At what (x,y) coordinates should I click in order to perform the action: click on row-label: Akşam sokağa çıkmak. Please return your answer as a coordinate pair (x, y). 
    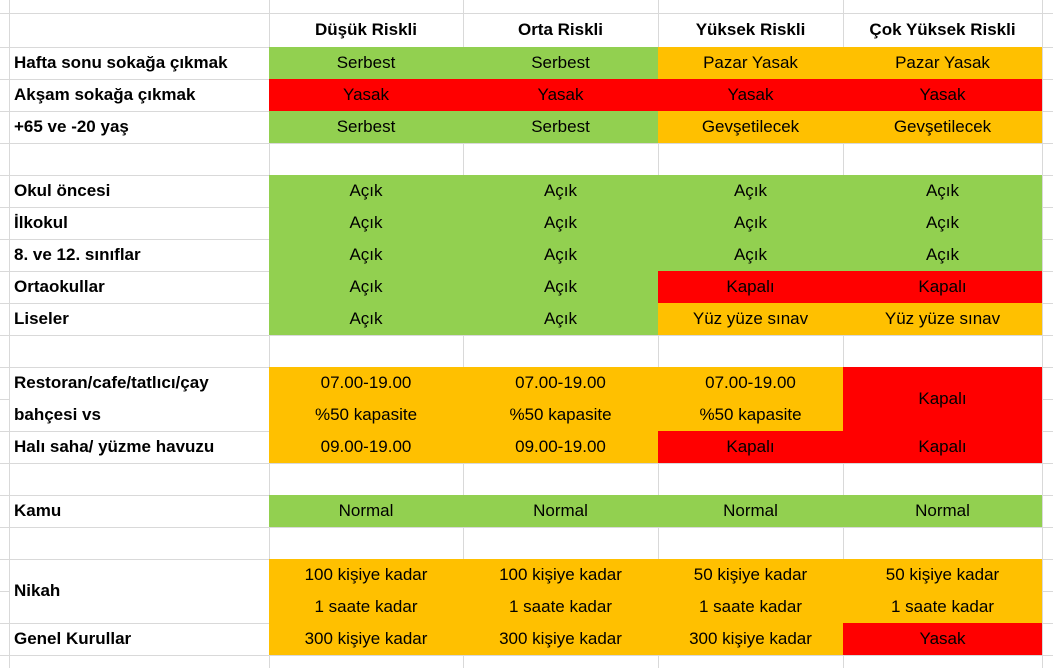
    Looking at the image, I should click on (141, 95).